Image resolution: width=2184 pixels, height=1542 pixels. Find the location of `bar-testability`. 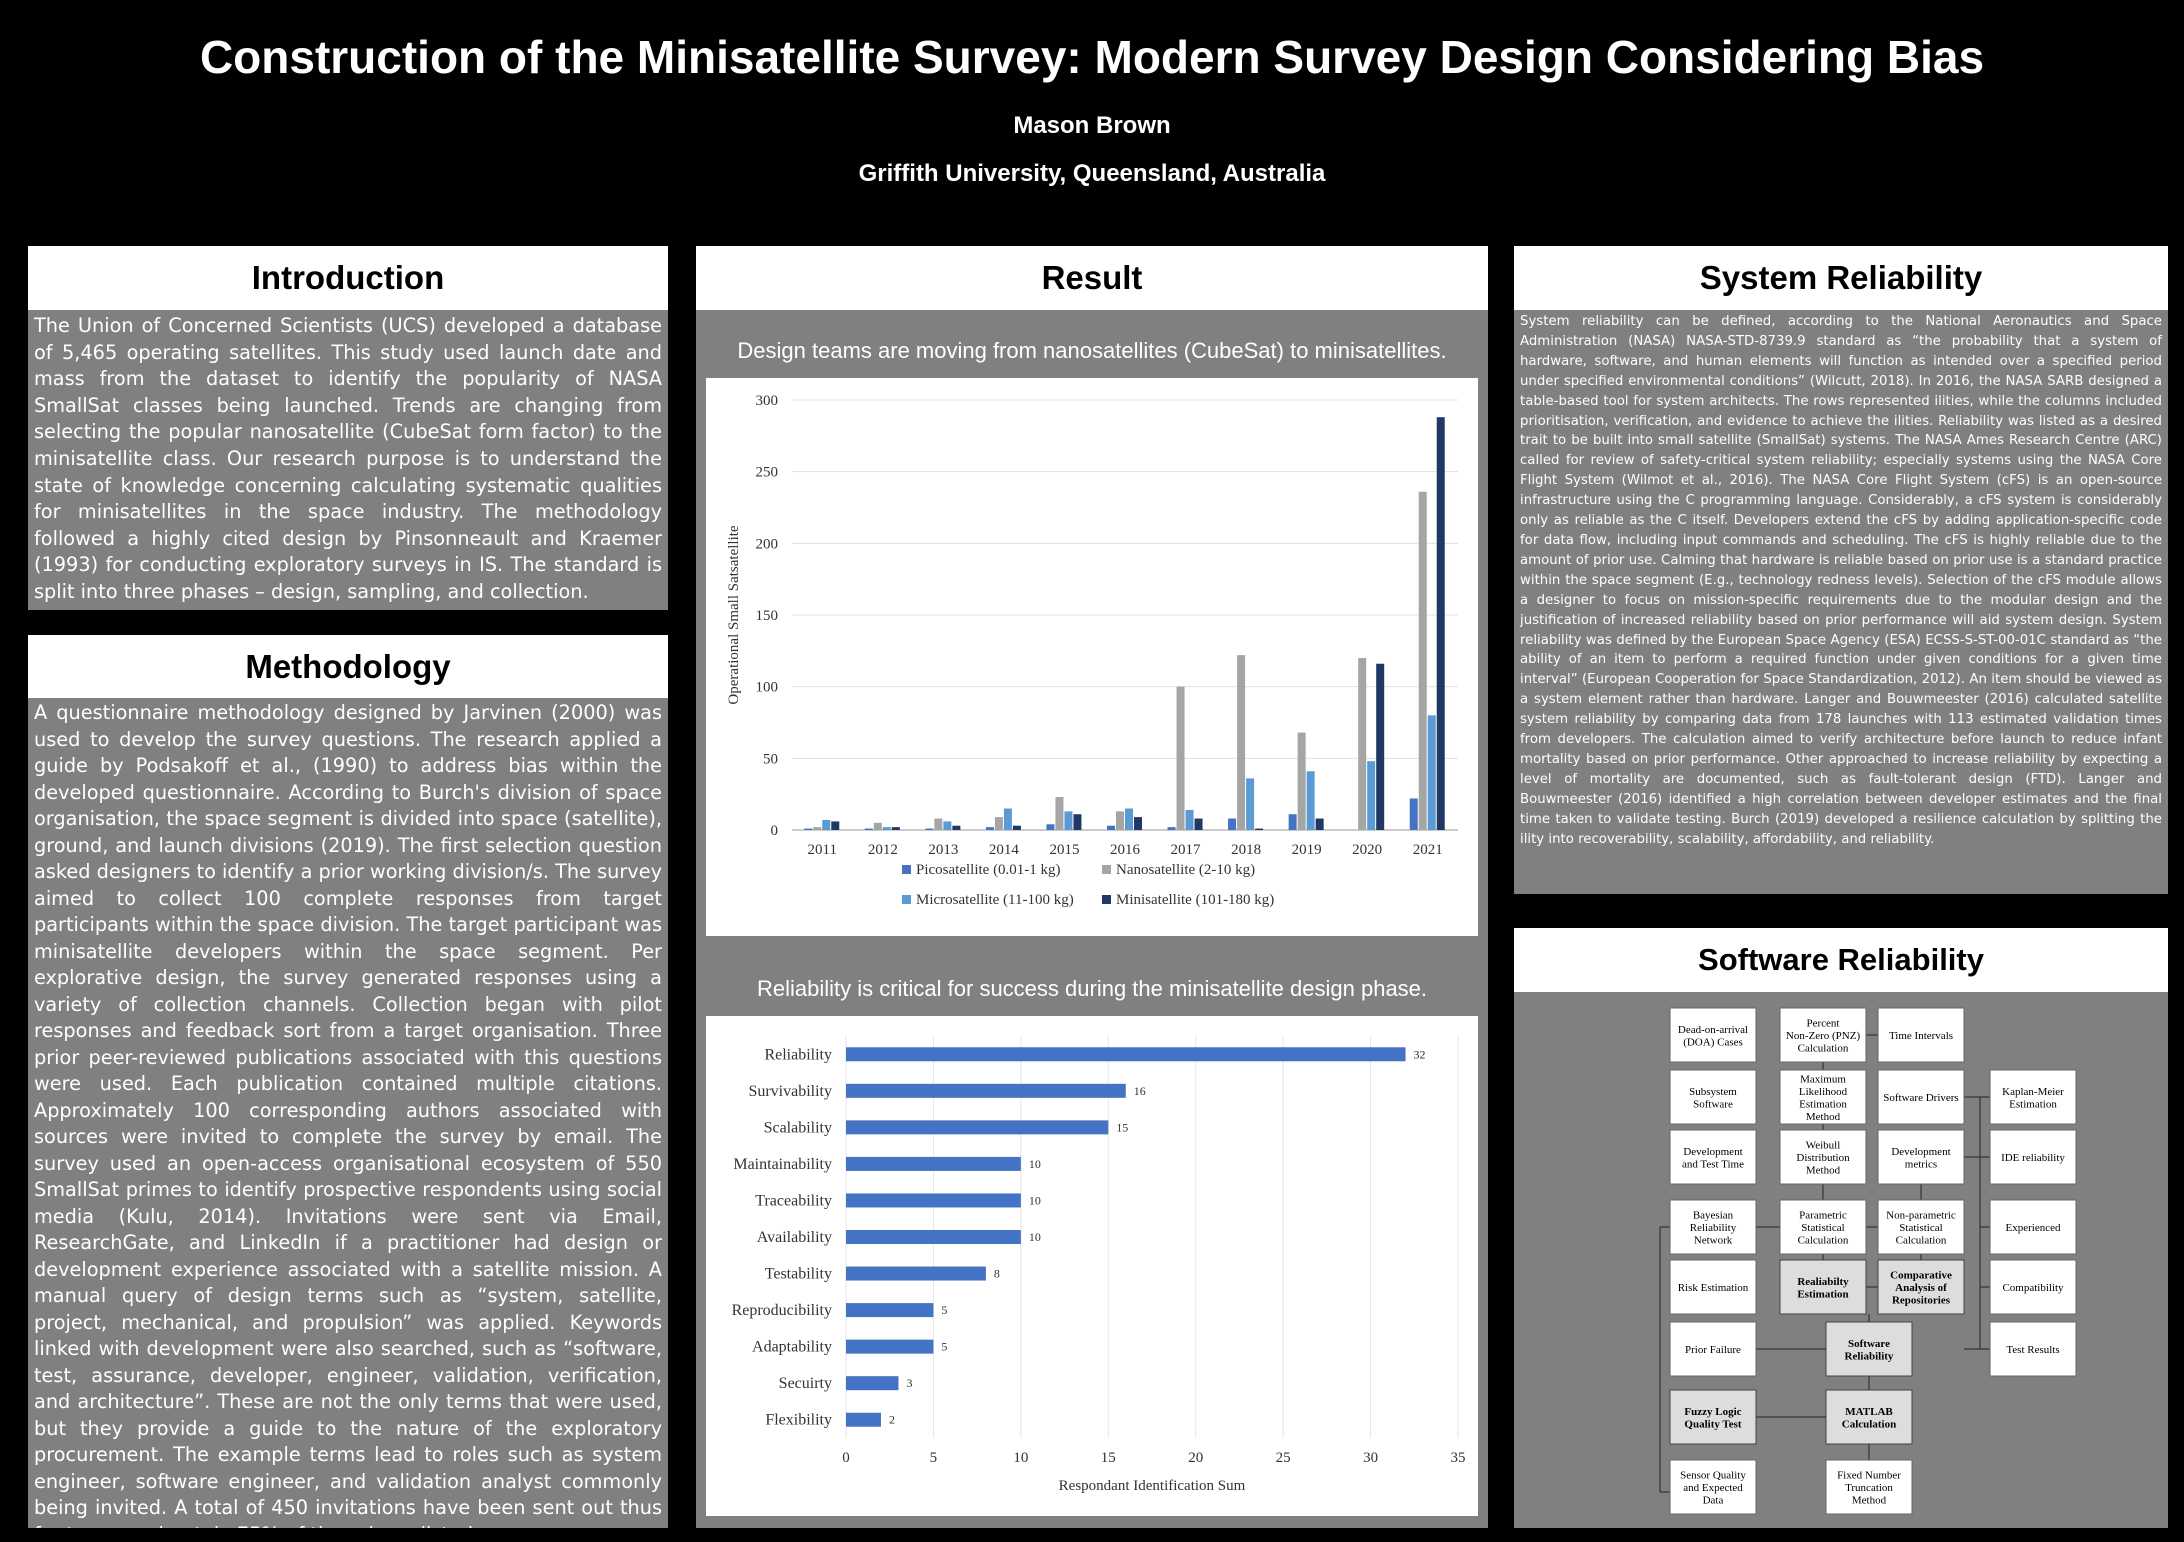

bar-testability is located at coordinates (916, 1273).